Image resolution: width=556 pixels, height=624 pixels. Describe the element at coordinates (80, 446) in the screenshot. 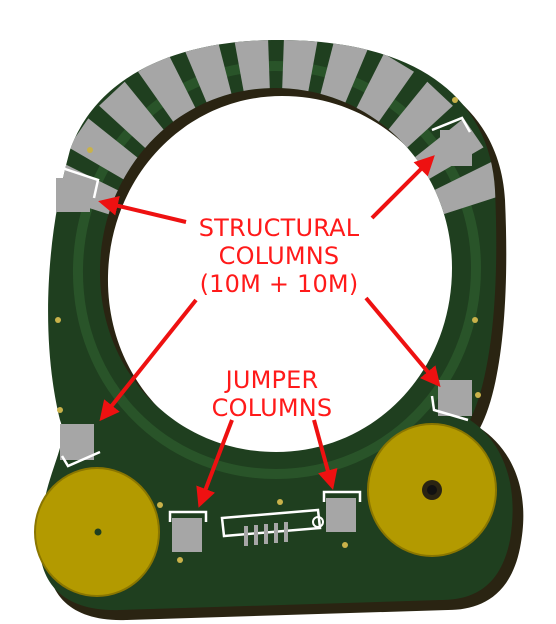

I see `structural-column-bottom-left` at that location.